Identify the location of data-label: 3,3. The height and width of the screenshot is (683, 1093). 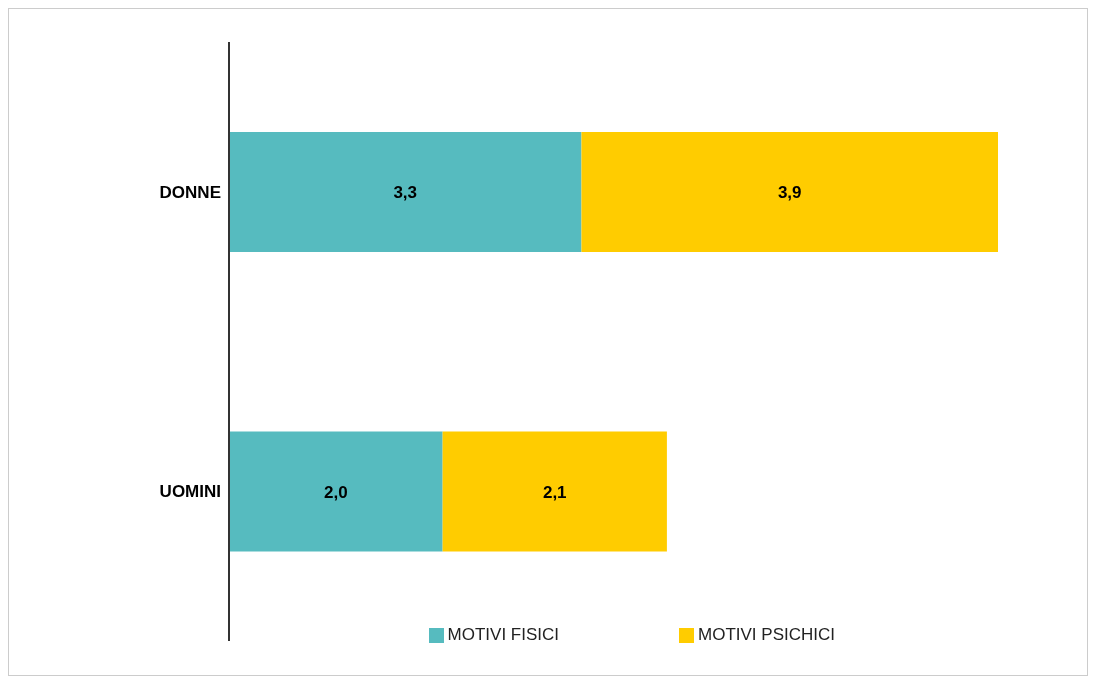
(405, 193).